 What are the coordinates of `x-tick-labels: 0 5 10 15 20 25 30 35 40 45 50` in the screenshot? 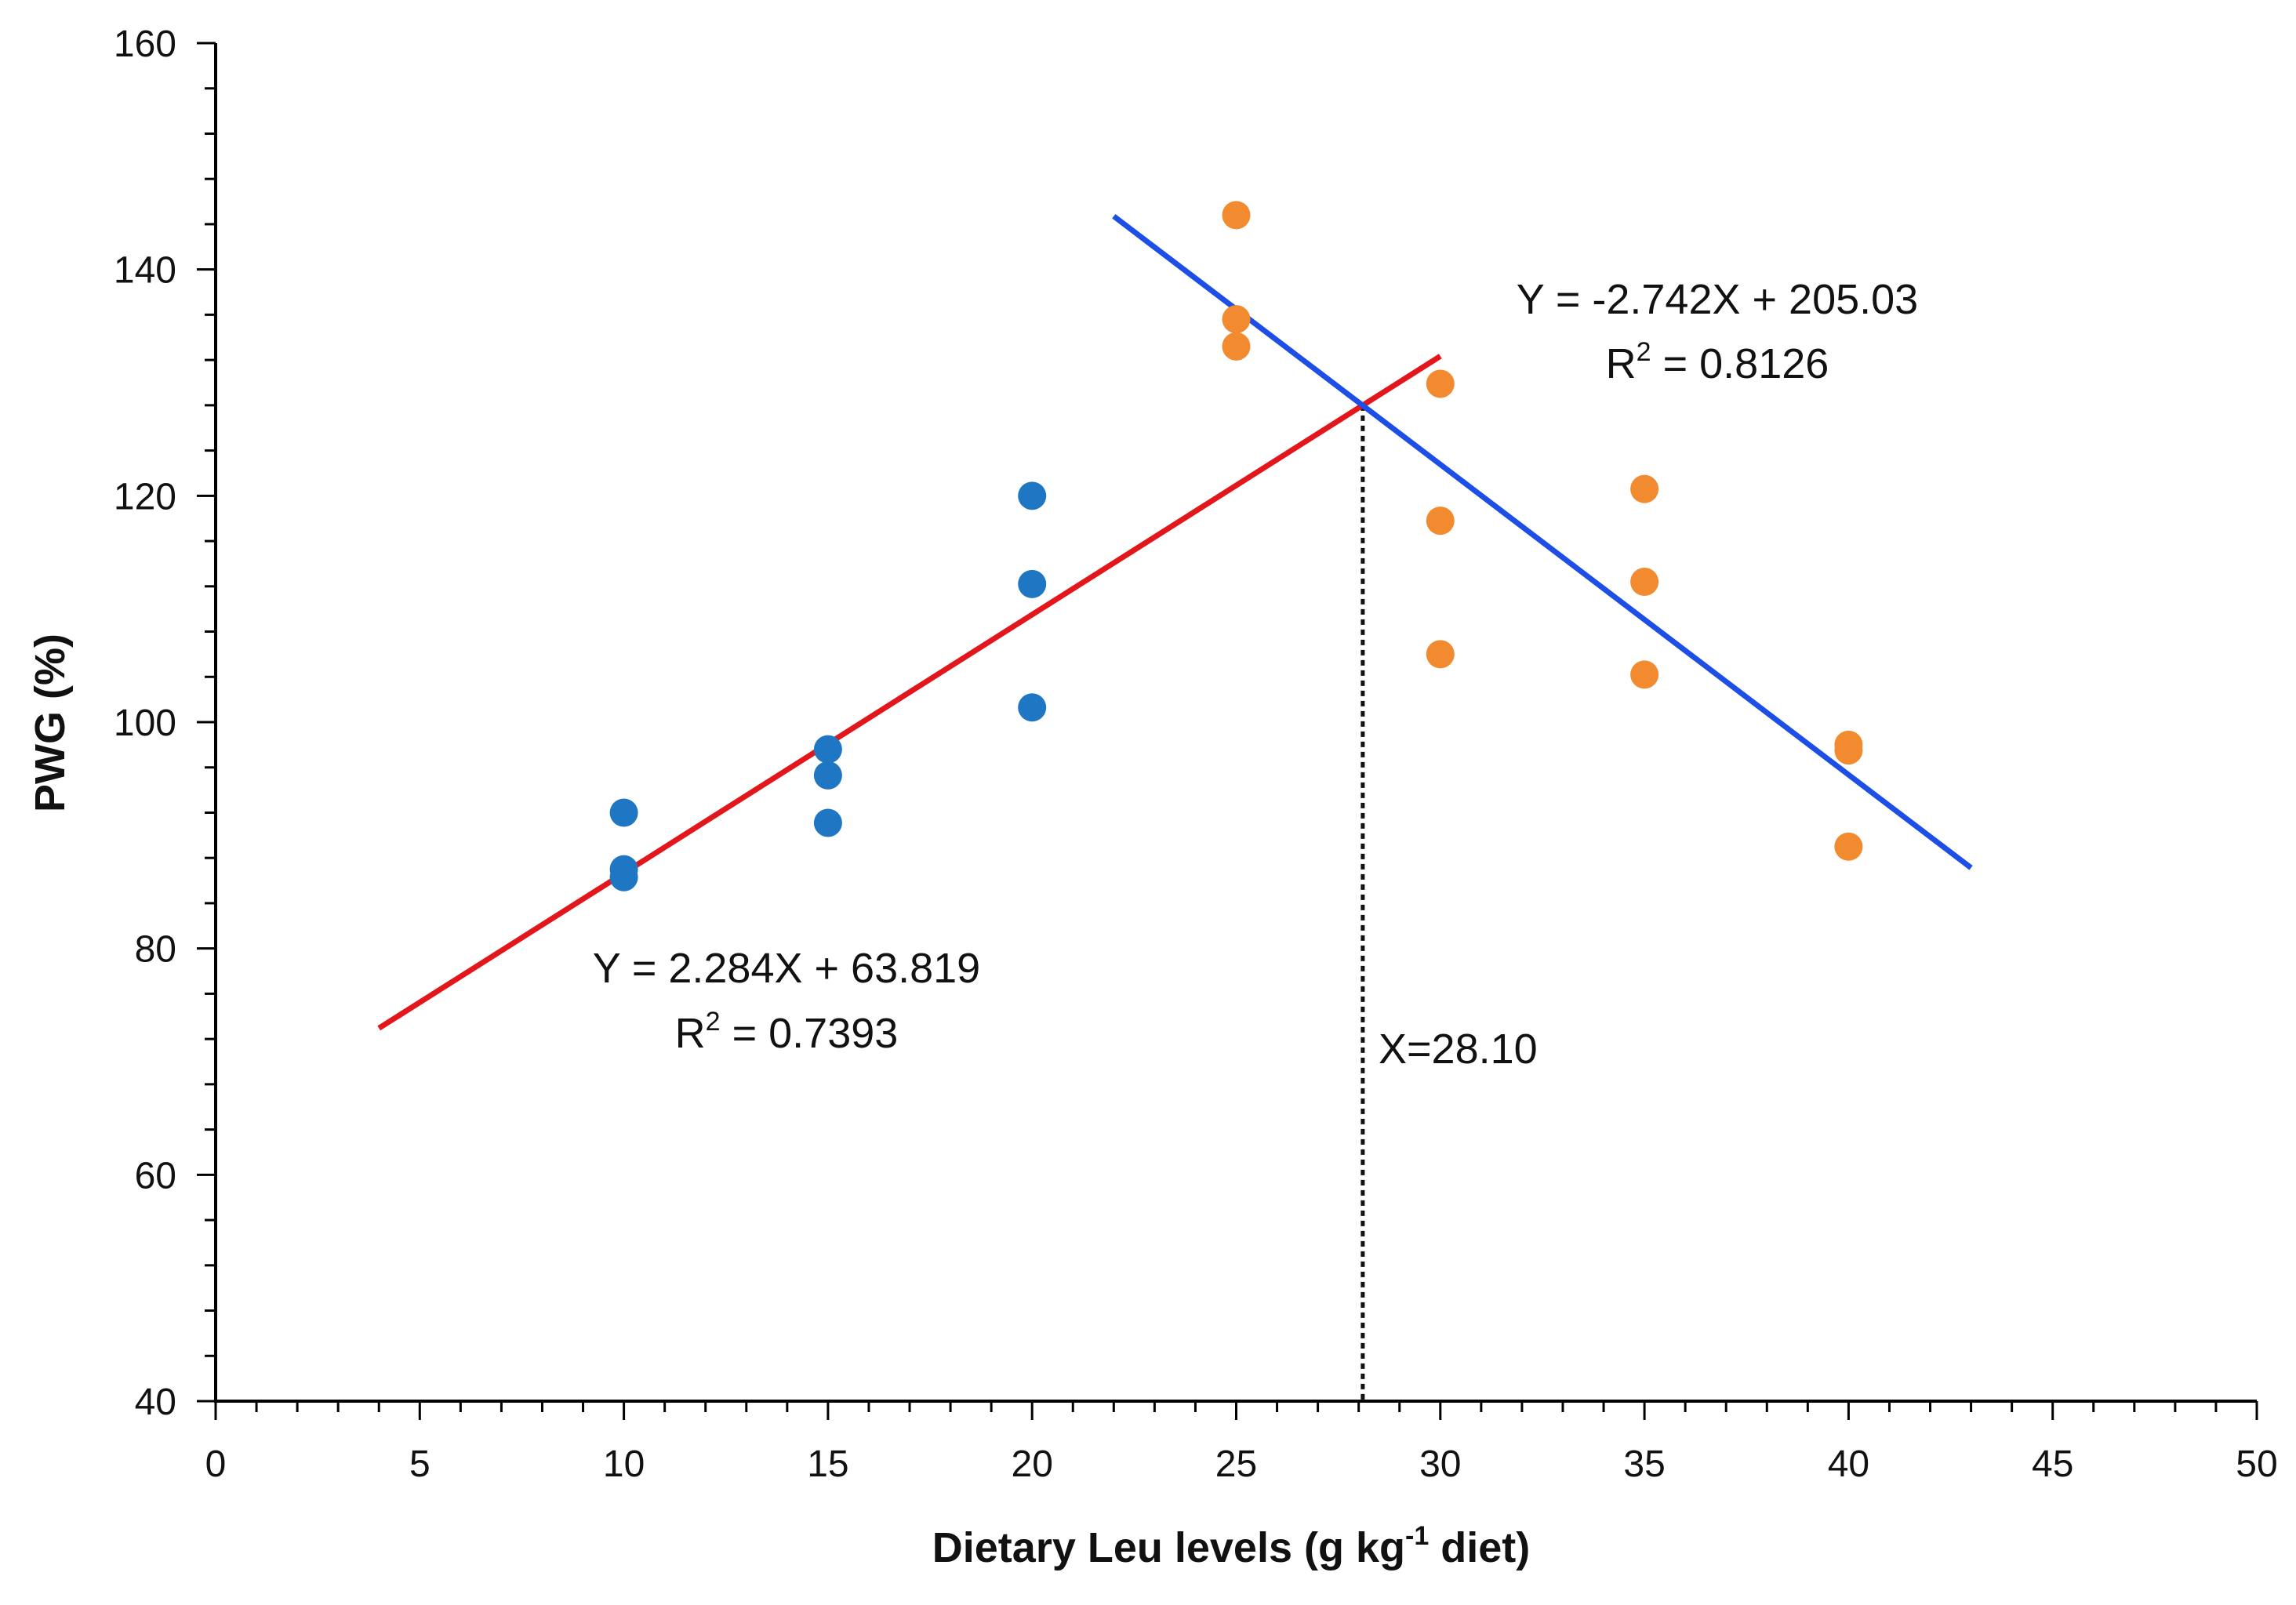 It's located at (1241, 1464).